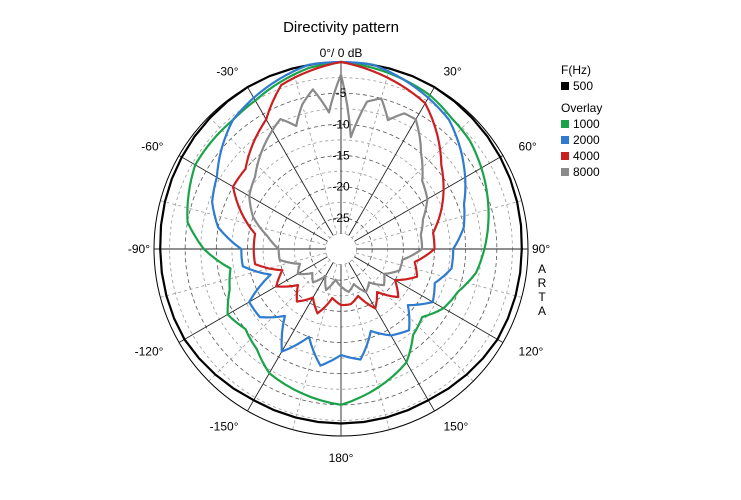 This screenshot has width=741, height=500. I want to click on legend-item-2000: 2000, so click(581, 140).